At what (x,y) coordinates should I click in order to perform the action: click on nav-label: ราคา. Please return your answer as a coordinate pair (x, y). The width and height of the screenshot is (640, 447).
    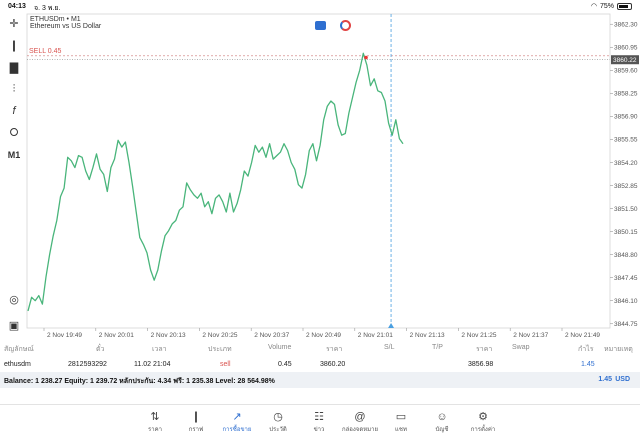
    Looking at the image, I should click on (155, 430).